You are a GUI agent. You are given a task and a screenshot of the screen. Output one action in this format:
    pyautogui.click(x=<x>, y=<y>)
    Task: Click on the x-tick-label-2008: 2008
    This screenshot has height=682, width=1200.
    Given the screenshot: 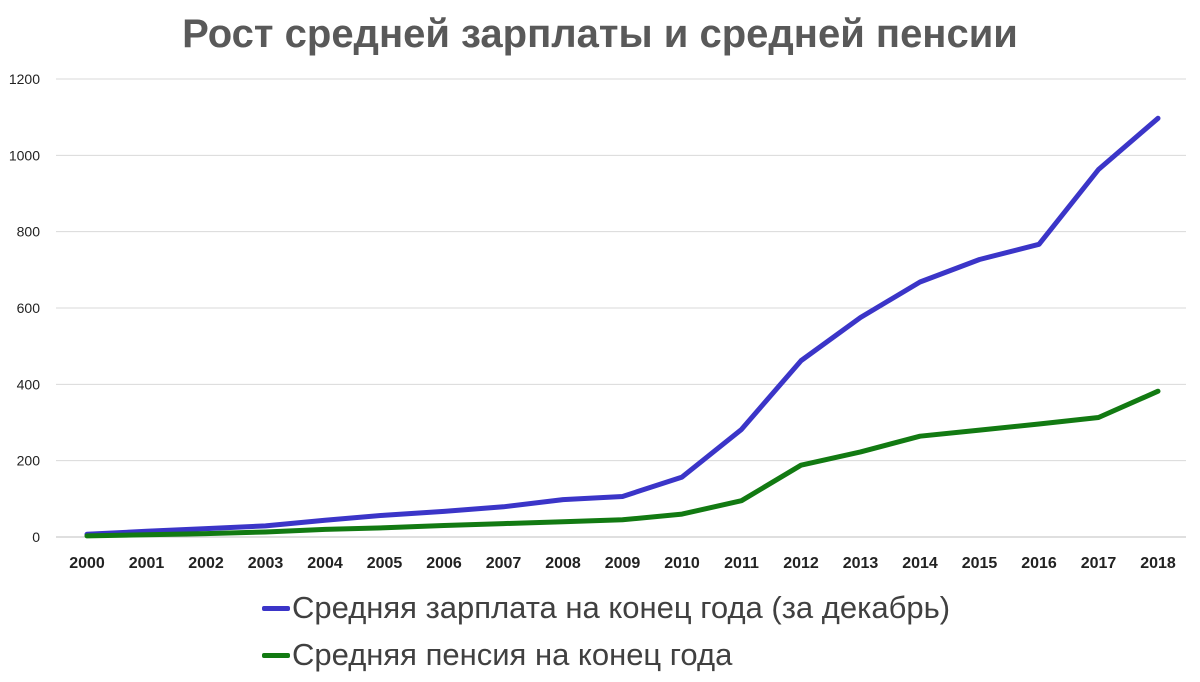 What is the action you would take?
    pyautogui.click(x=563, y=563)
    